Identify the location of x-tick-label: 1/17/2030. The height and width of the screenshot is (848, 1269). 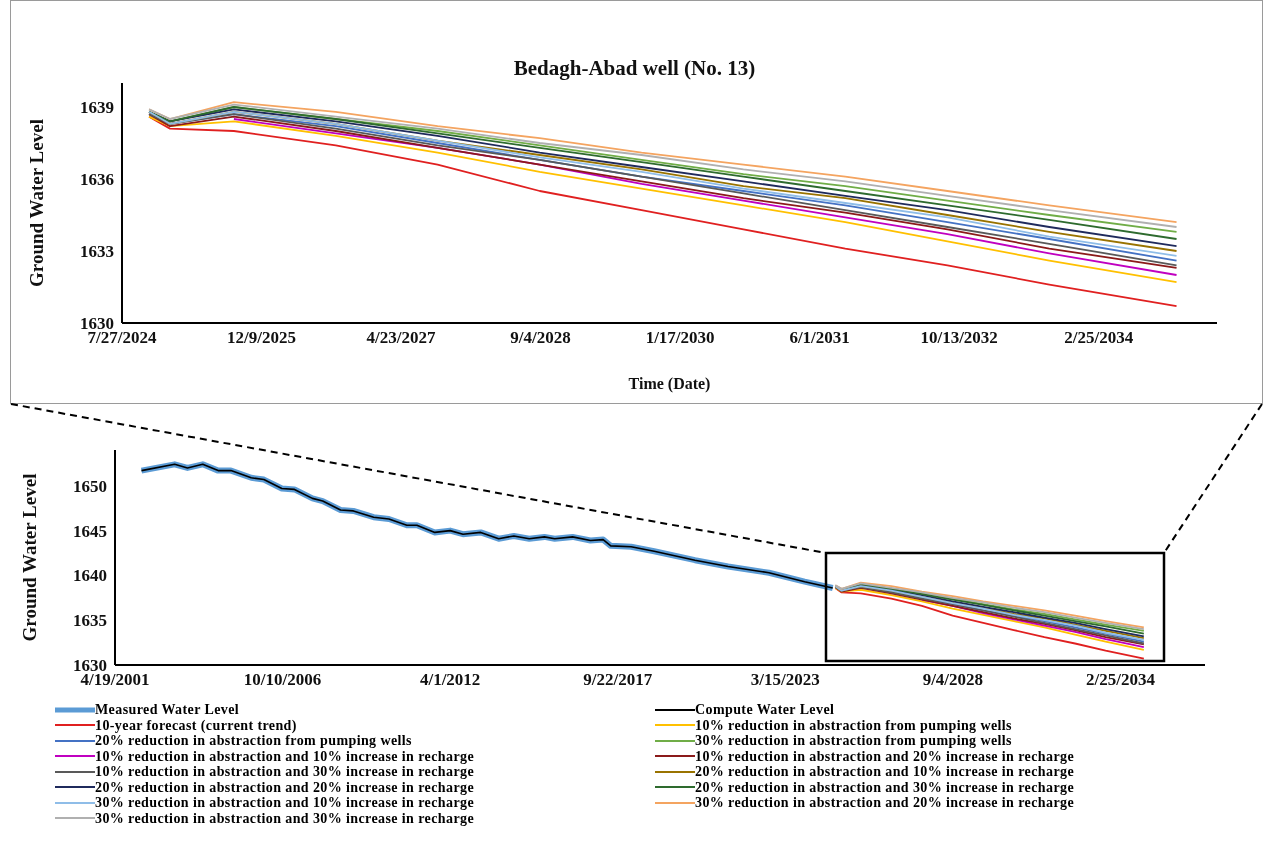
(680, 338).